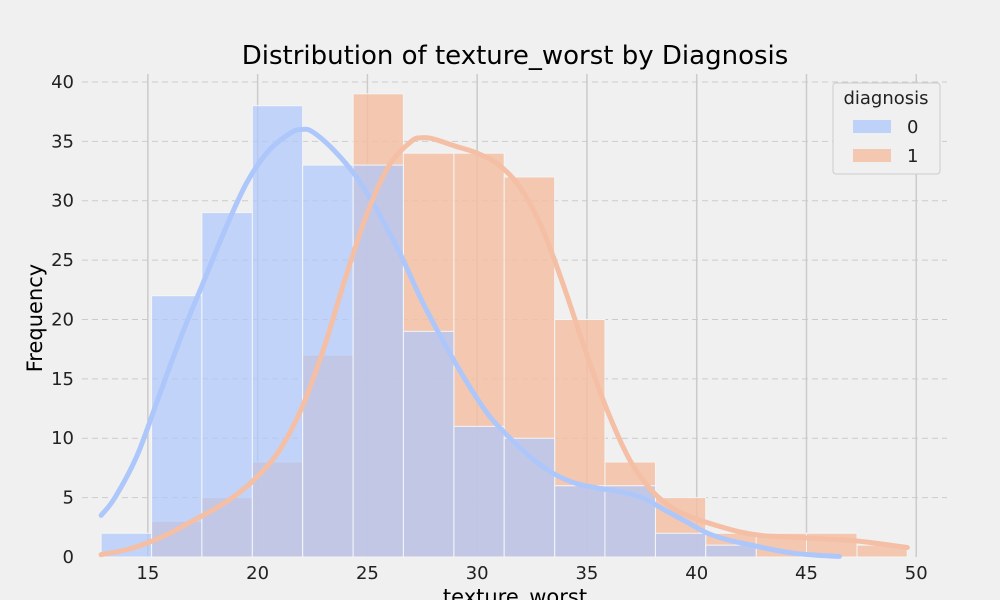 The image size is (1000, 600). Describe the element at coordinates (916, 573) in the screenshot. I see `x-tick-label: 50` at that location.